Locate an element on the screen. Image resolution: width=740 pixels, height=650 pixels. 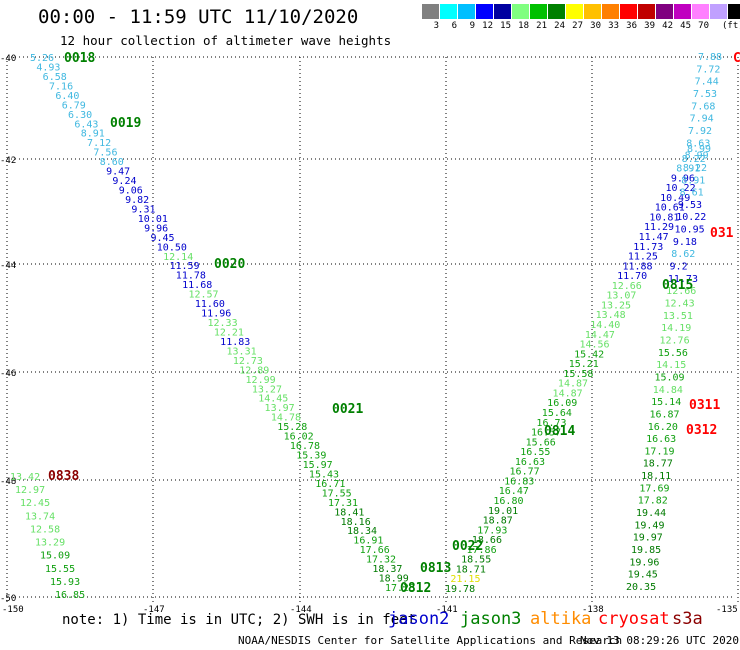
lat-label: -46 is located at coordinates (8, 374).